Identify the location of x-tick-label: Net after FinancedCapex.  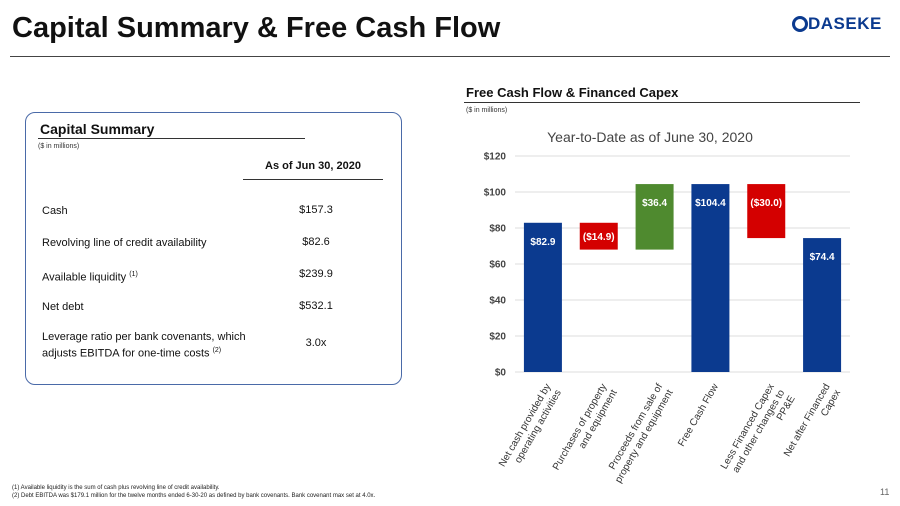
(812, 423).